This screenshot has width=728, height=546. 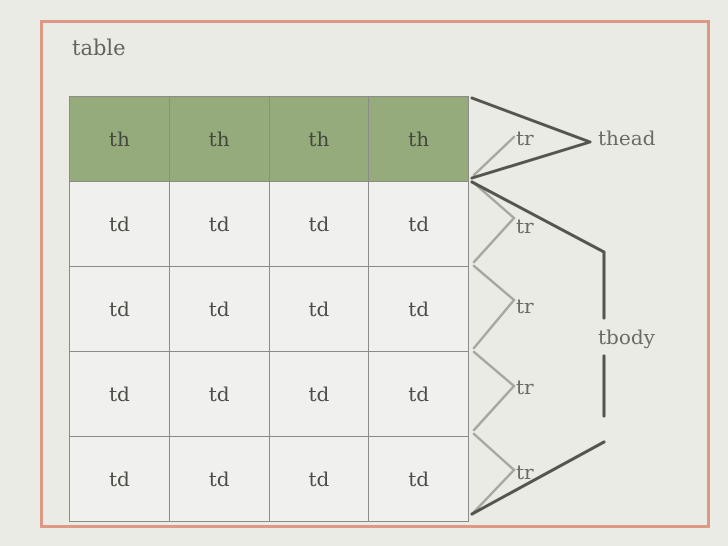 I want to click on header-row: th th th th, so click(x=269, y=139).